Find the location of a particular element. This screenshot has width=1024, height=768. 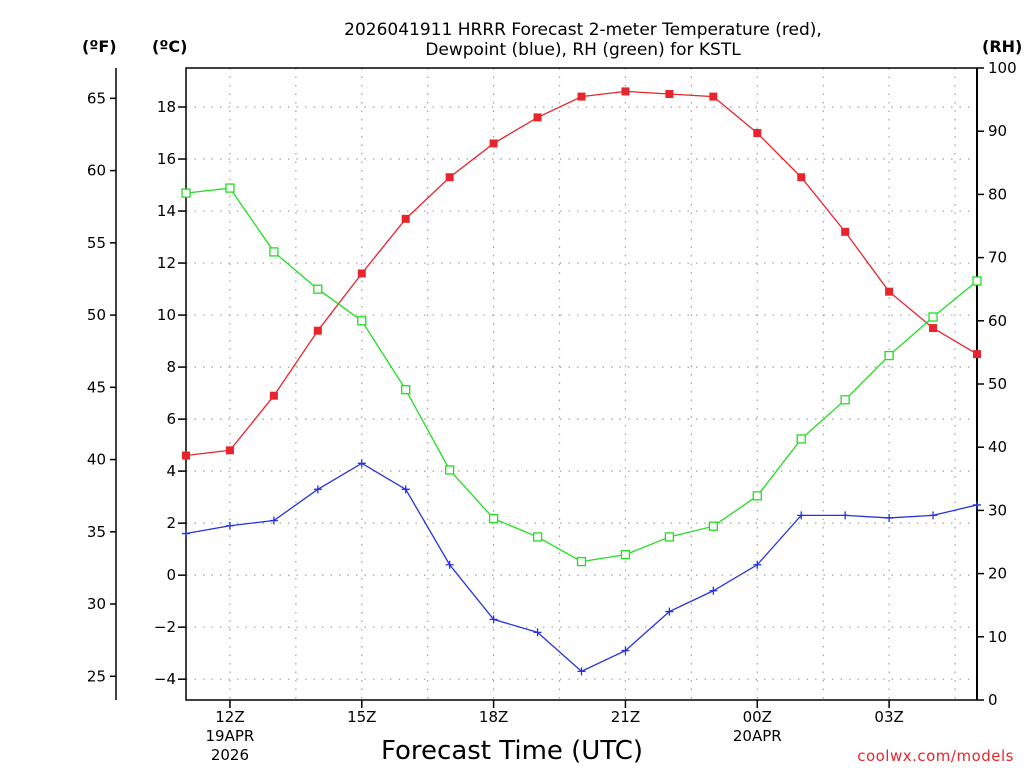

rh-unit-label: (RH) is located at coordinates (1002, 46).